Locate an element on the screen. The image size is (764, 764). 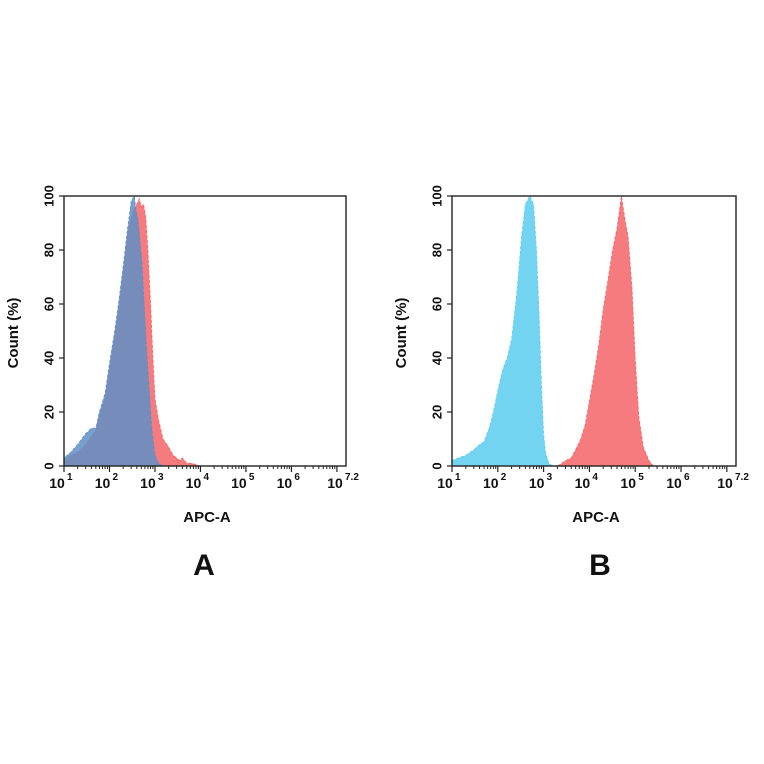
panel-label: A is located at coordinates (204, 565).